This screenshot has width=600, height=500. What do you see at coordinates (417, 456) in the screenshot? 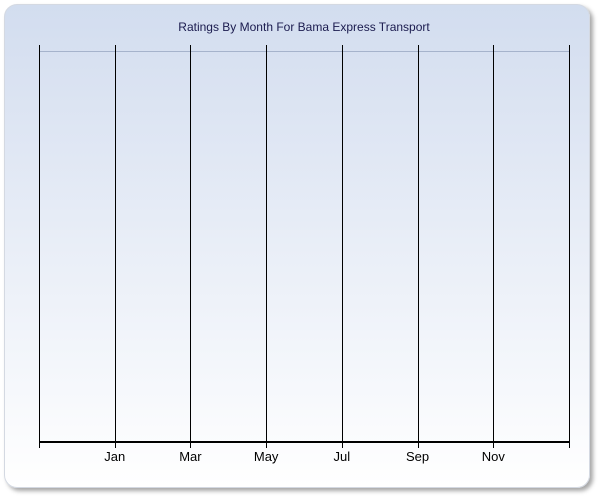
I see `x-tick-label-sep: Sep` at bounding box center [417, 456].